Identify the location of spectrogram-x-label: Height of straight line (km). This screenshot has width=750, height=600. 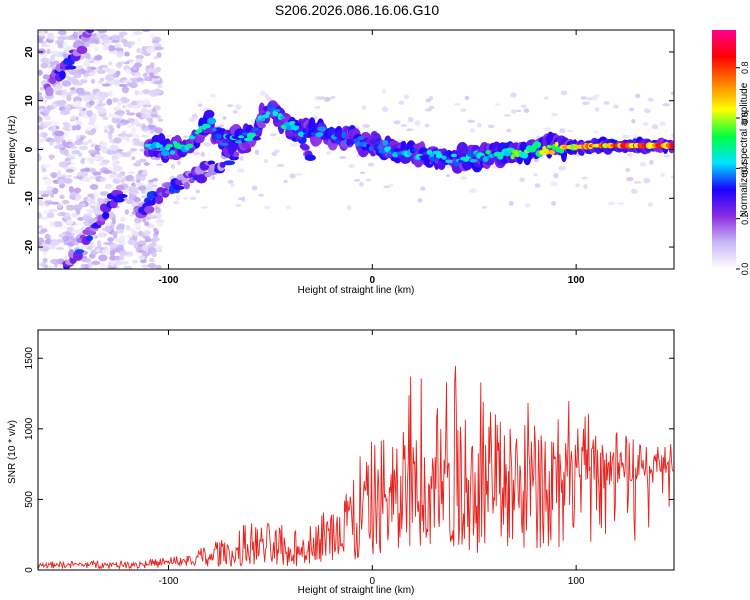
(356, 290).